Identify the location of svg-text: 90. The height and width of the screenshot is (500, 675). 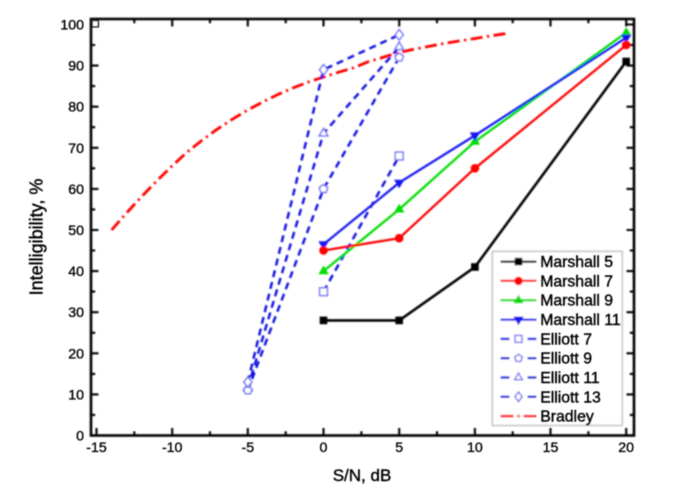
(76, 67).